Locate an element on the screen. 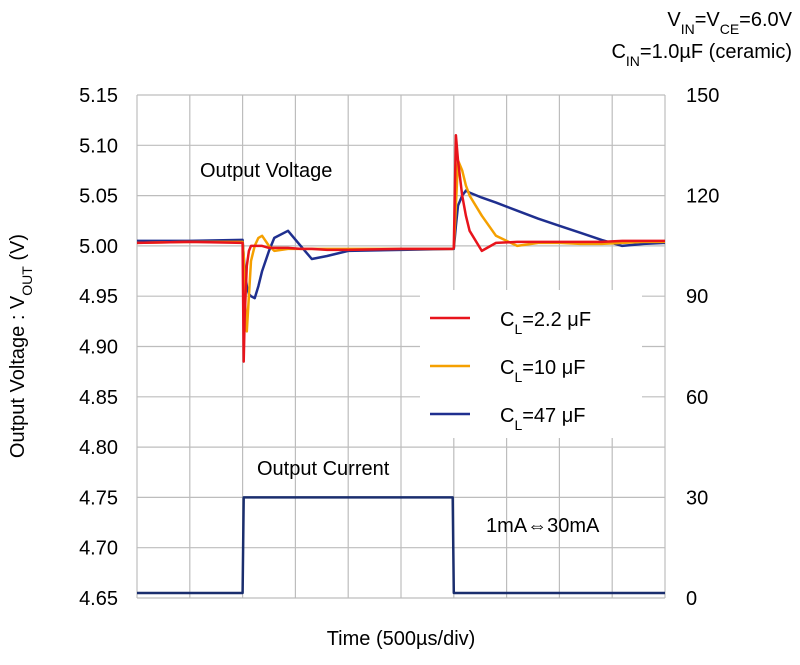  y2-tick-label: 150 is located at coordinates (702, 96).